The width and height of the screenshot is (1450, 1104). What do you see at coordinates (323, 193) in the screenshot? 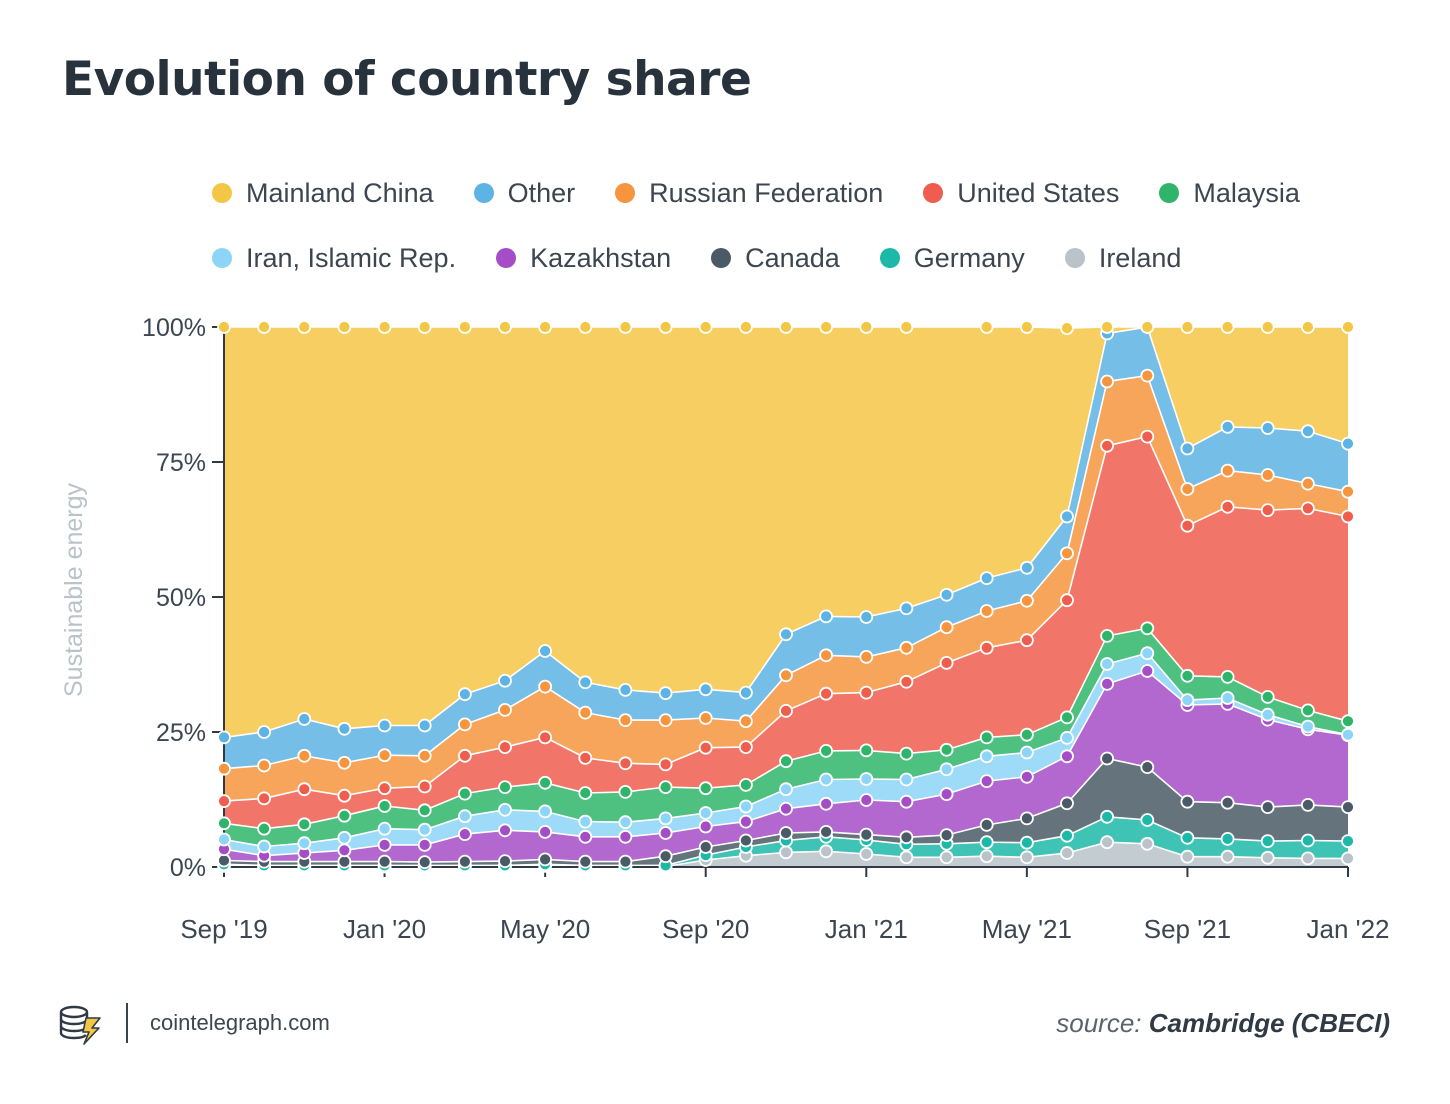
I see `legend-item: Mainland China` at bounding box center [323, 193].